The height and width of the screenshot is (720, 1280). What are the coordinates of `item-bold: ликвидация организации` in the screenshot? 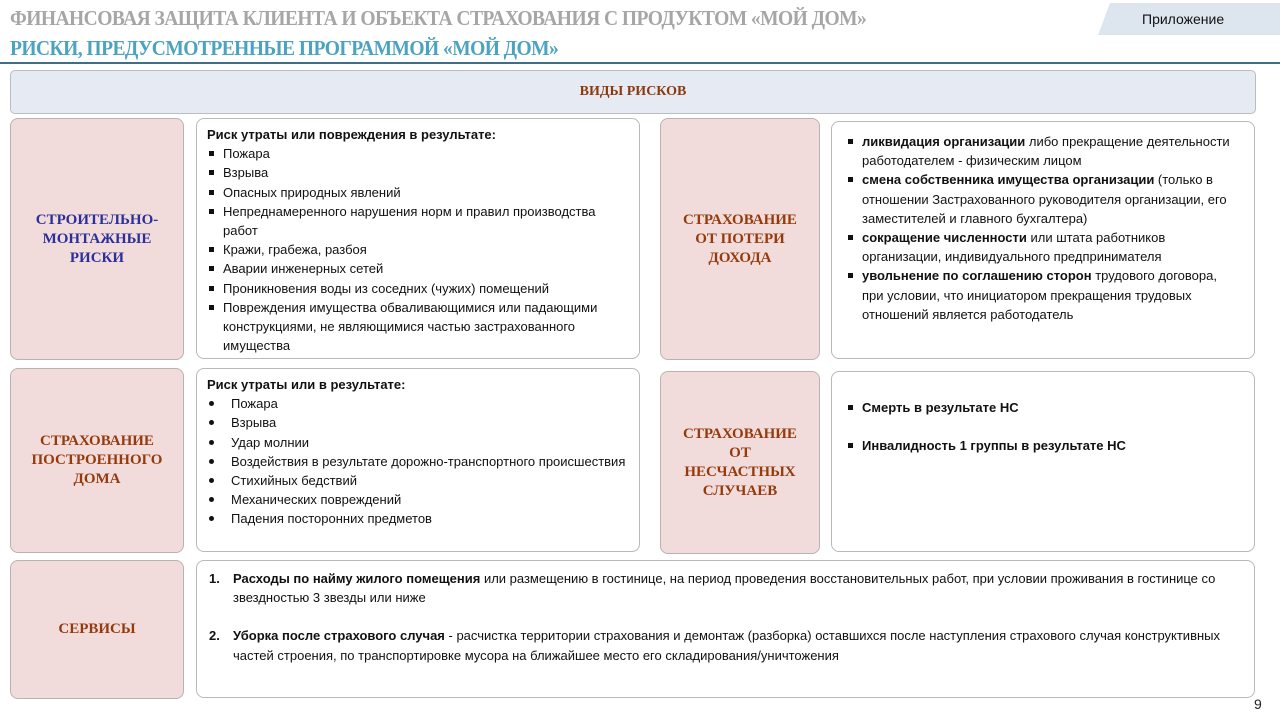 It's located at (944, 141).